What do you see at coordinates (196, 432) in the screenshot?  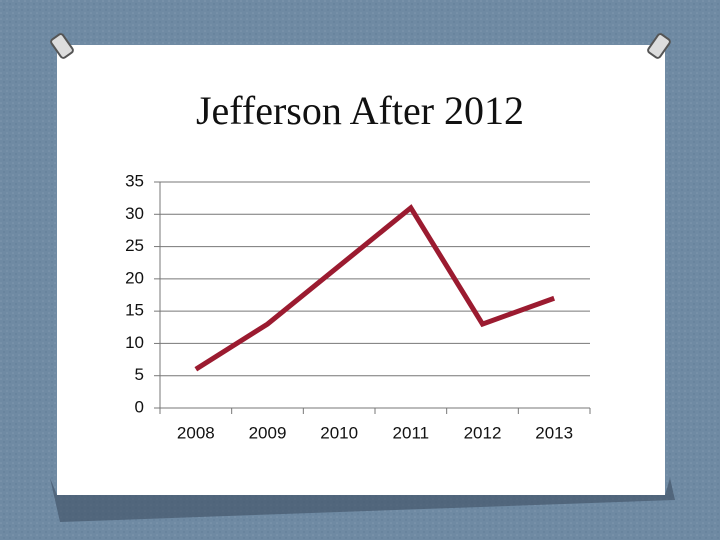 I see `x-tick-label: 2008` at bounding box center [196, 432].